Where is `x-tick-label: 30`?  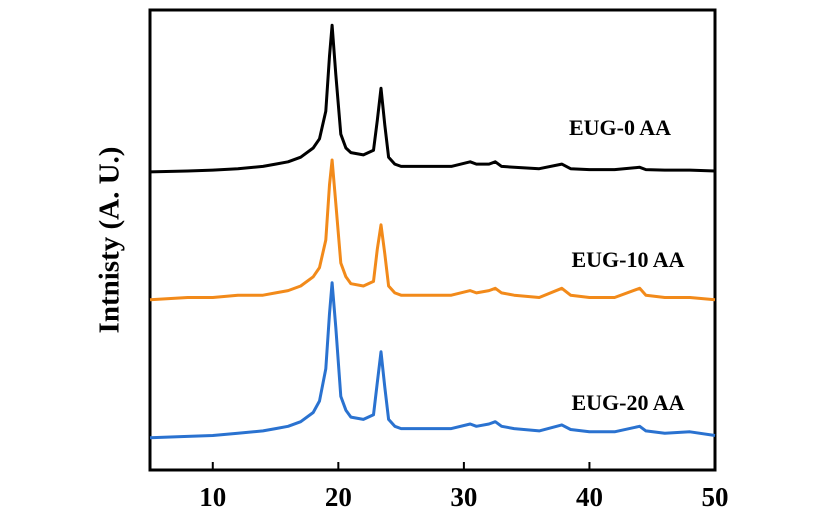
x-tick-label: 30 is located at coordinates (463, 497).